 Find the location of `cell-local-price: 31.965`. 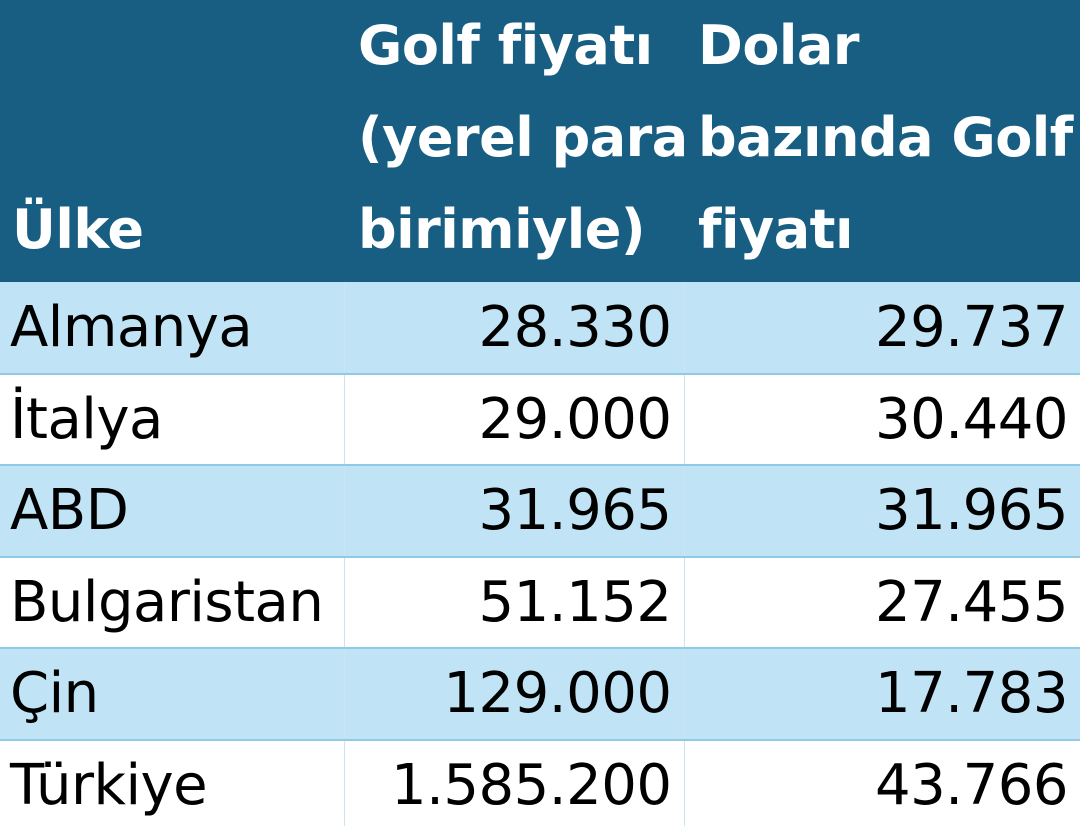

cell-local-price: 31.965 is located at coordinates (513, 511).